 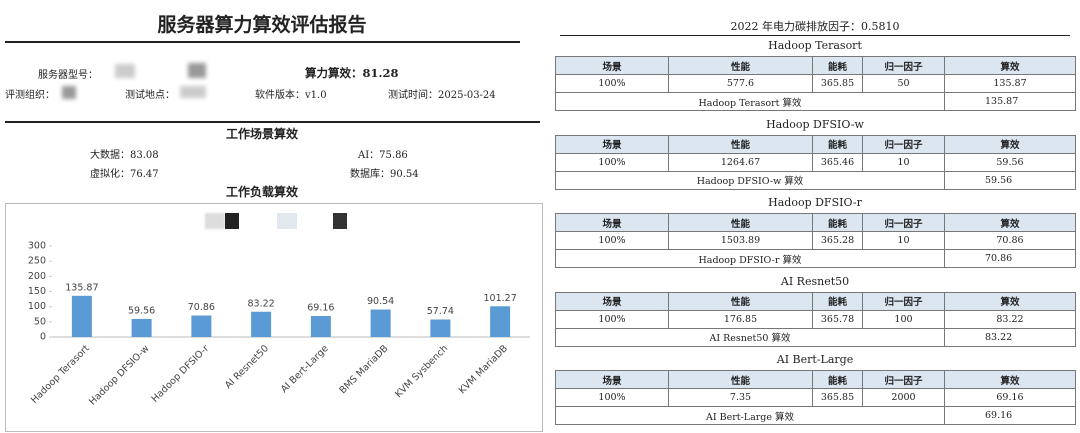 What do you see at coordinates (837, 162) in the screenshot?
I see `cell: 365.46` at bounding box center [837, 162].